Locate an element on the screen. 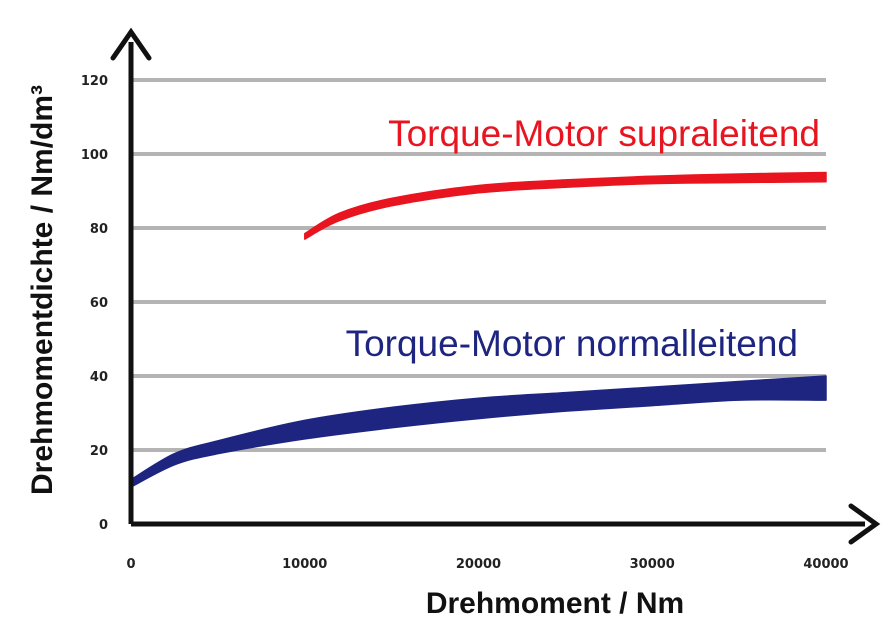  x-axis-arrow-icon is located at coordinates (864, 524).